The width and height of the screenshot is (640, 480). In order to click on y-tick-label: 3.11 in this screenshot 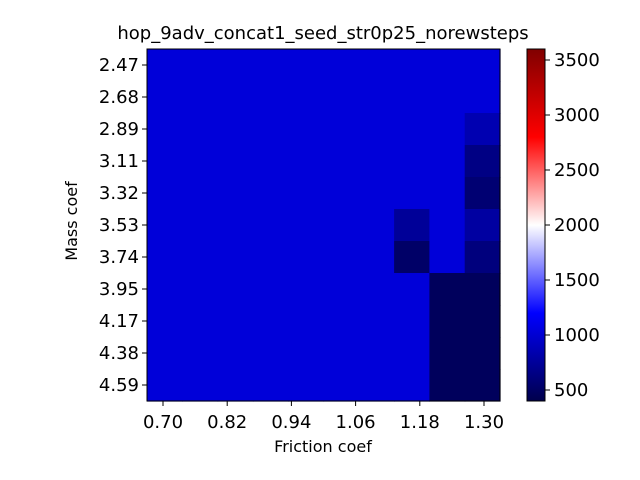, I will do `click(119, 161)`.